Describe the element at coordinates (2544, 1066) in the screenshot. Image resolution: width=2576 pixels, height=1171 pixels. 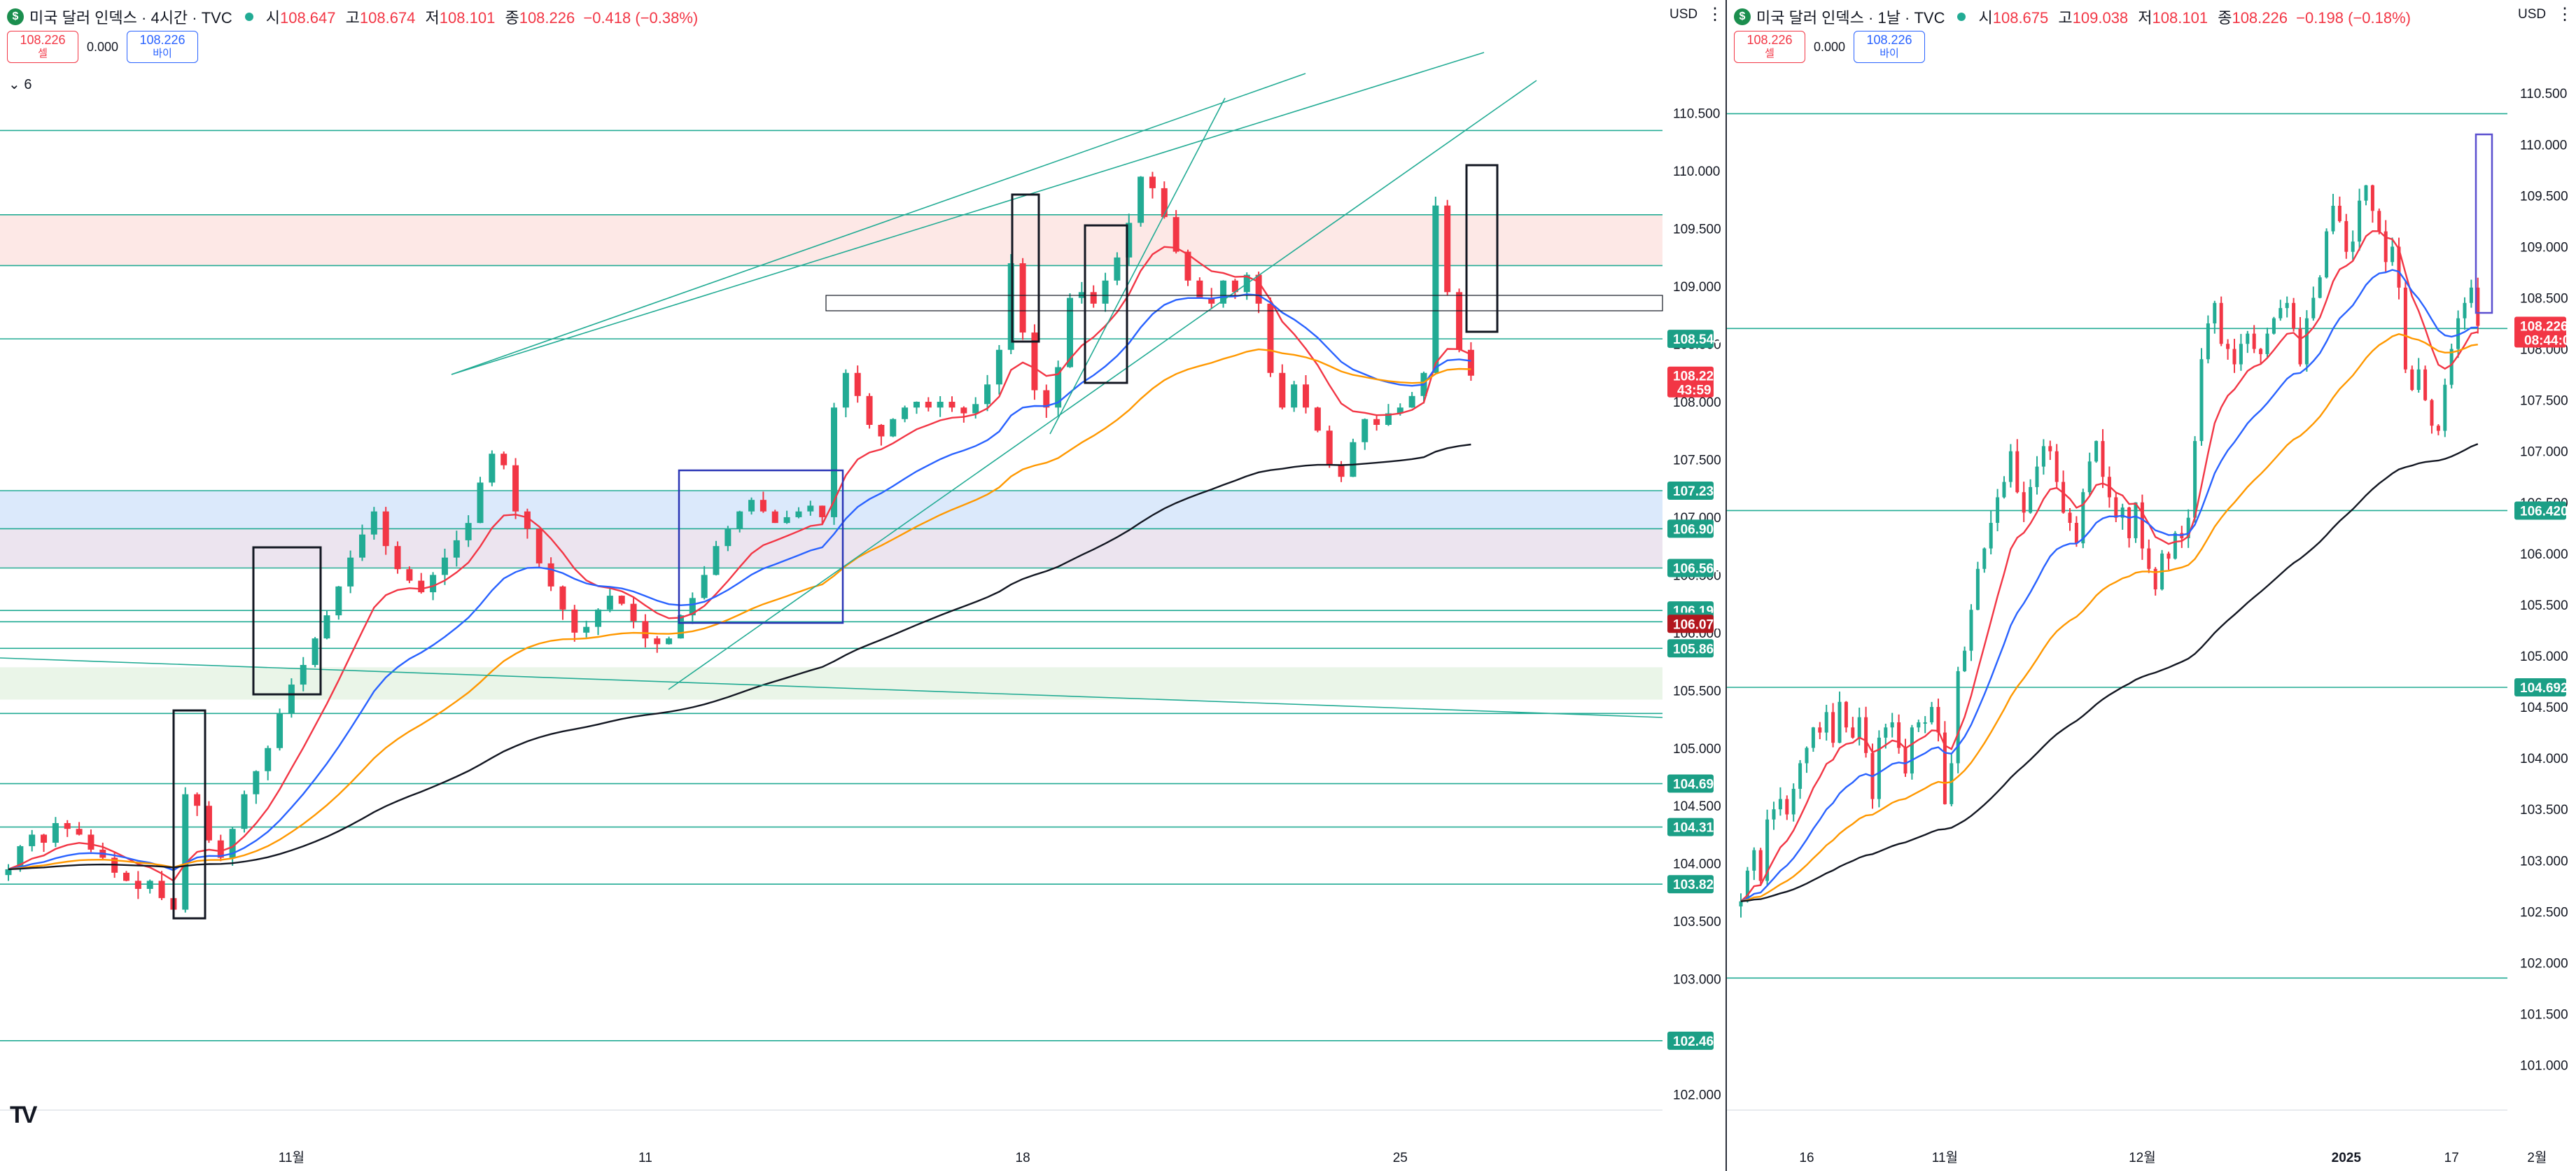
I see `y-tick-label: 101.000` at that location.